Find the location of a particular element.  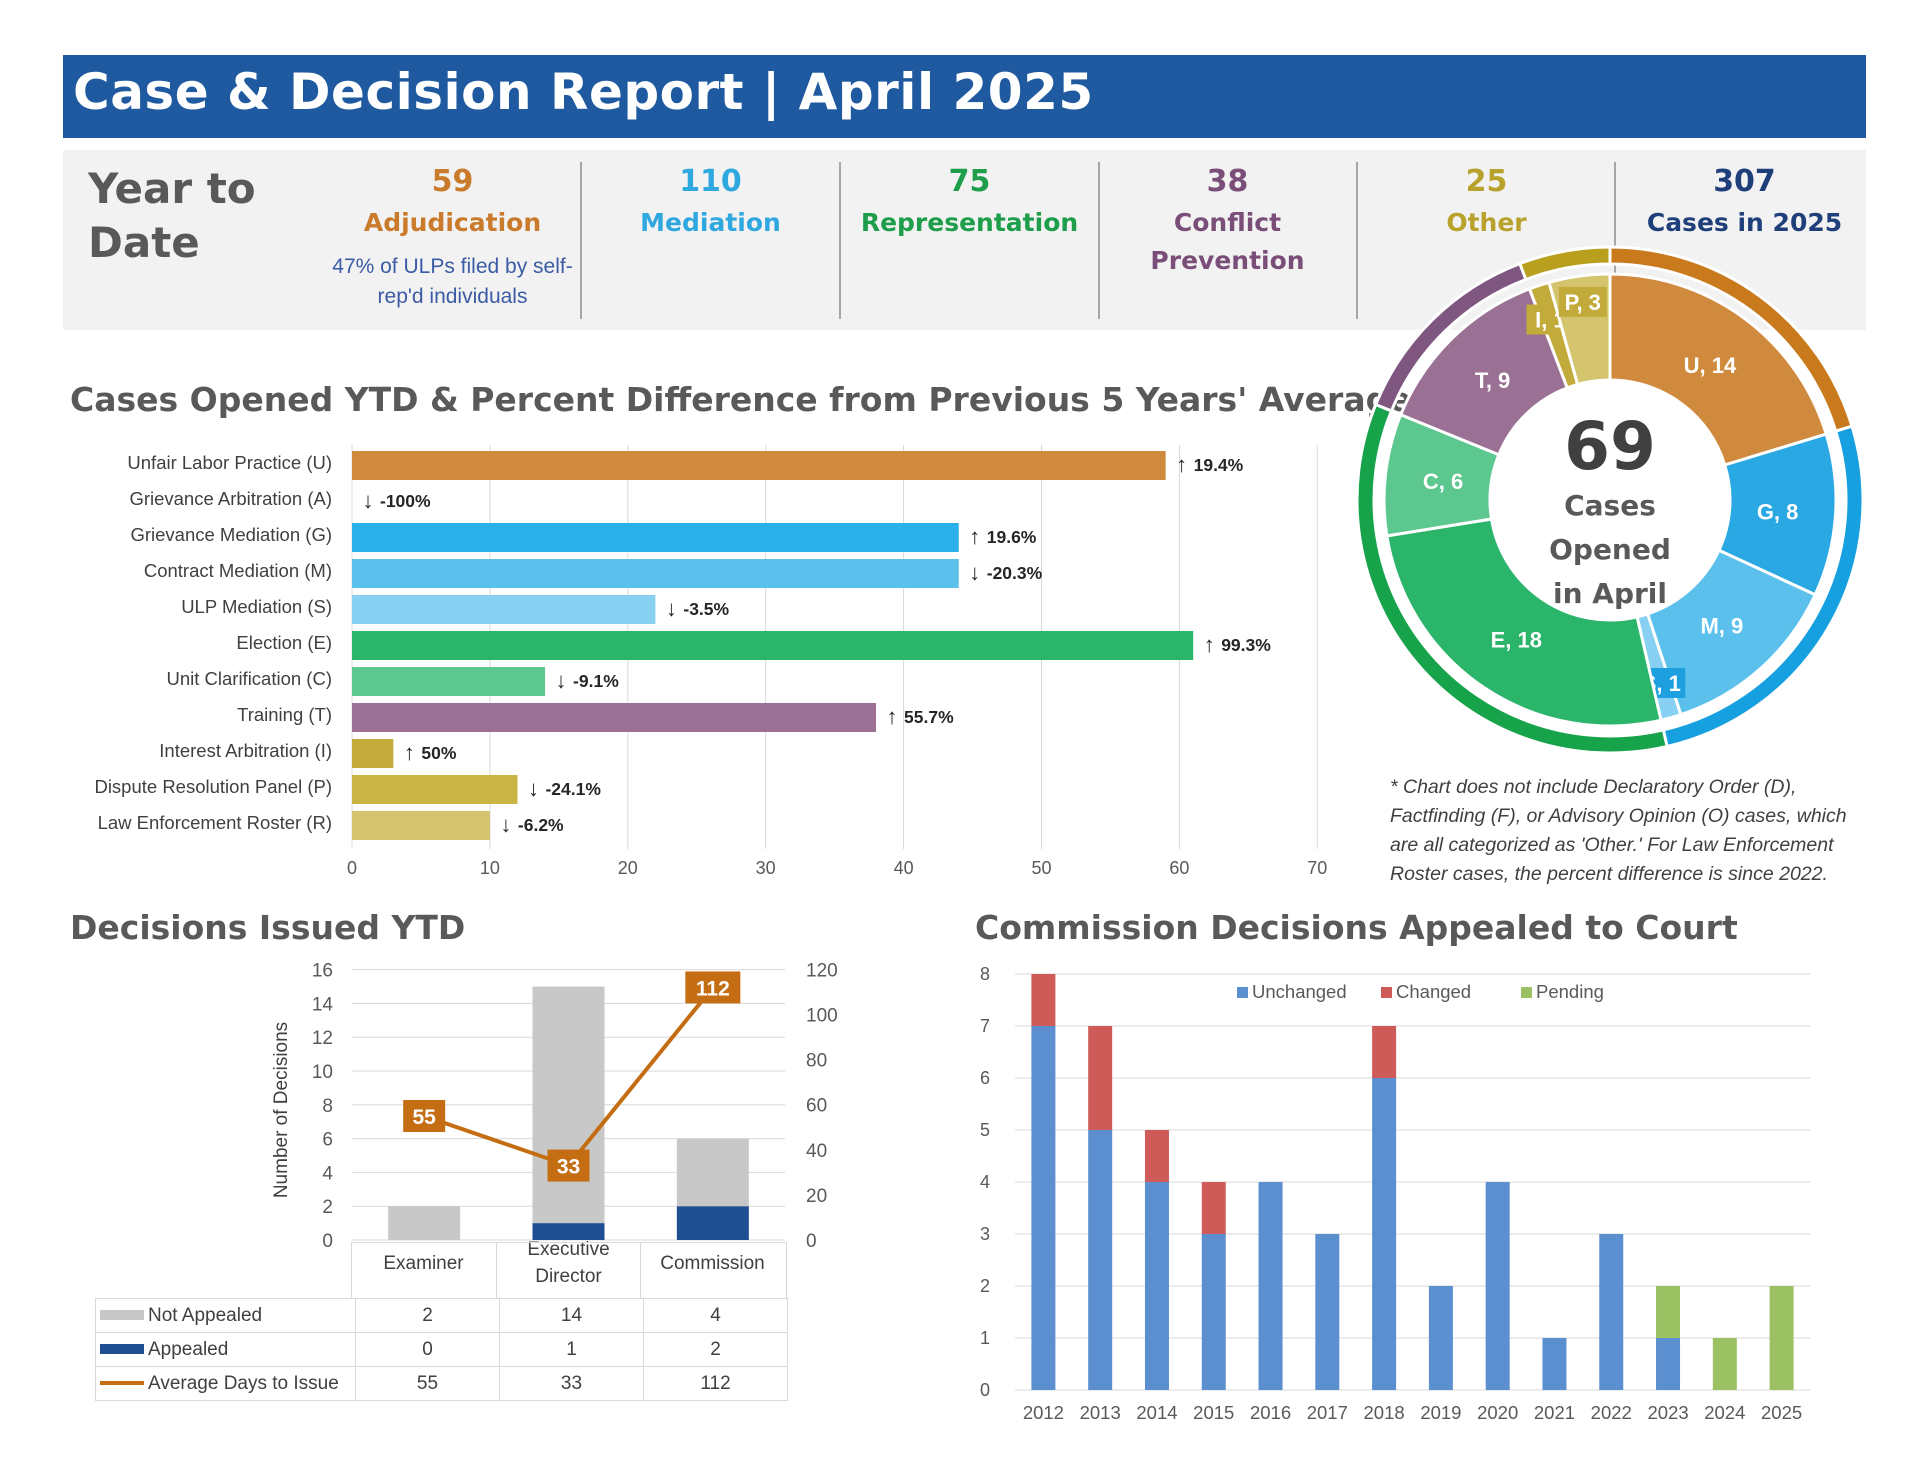

y-tick-label: 1 is located at coordinates (985, 1338).